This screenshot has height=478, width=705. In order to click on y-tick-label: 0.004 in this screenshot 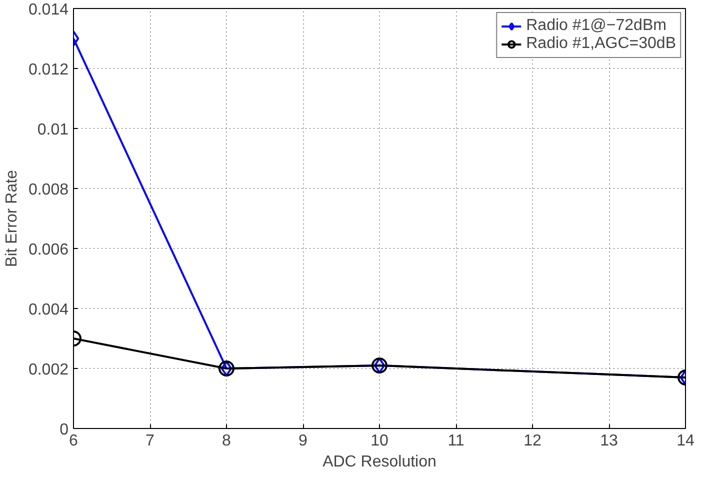, I will do `click(48, 310)`.